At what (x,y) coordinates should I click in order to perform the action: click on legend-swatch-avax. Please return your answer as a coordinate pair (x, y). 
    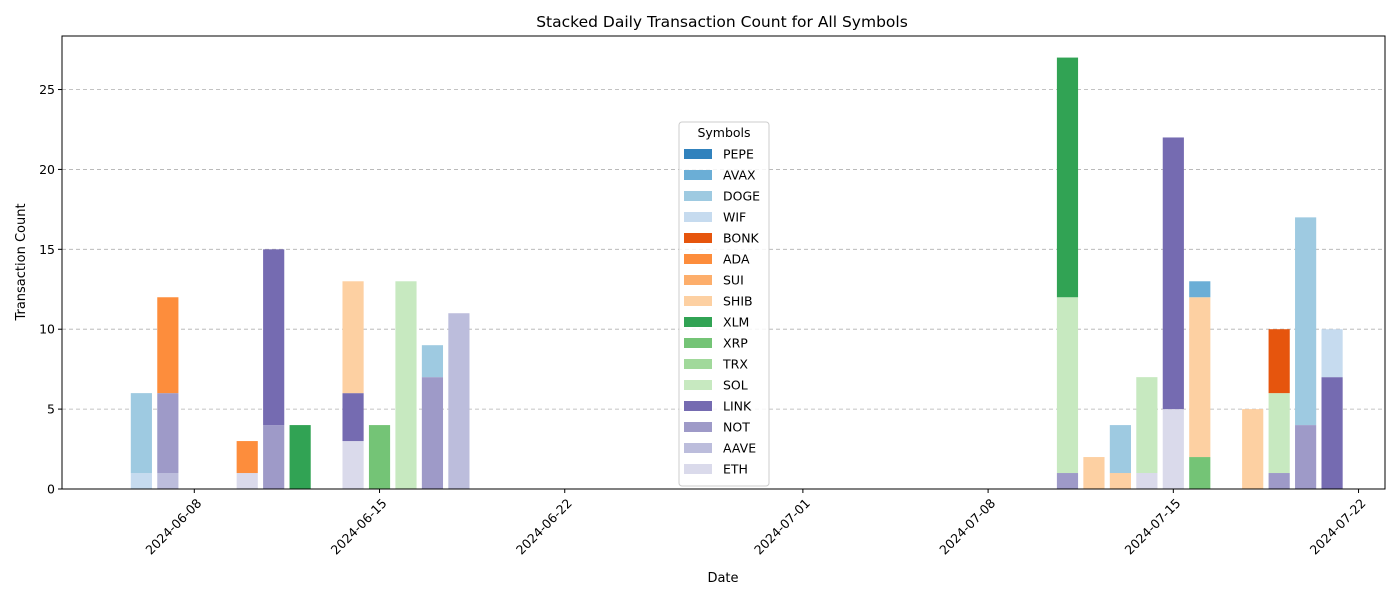
    Looking at the image, I should click on (698, 175).